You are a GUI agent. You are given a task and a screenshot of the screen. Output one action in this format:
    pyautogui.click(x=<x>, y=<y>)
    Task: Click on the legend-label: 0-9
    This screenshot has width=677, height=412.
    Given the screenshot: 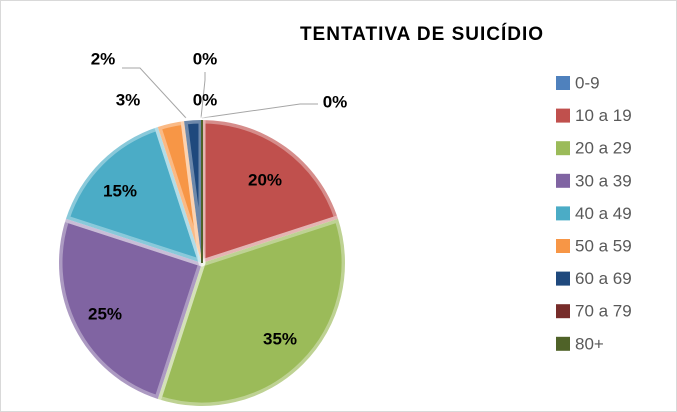 What is the action you would take?
    pyautogui.click(x=587, y=82)
    